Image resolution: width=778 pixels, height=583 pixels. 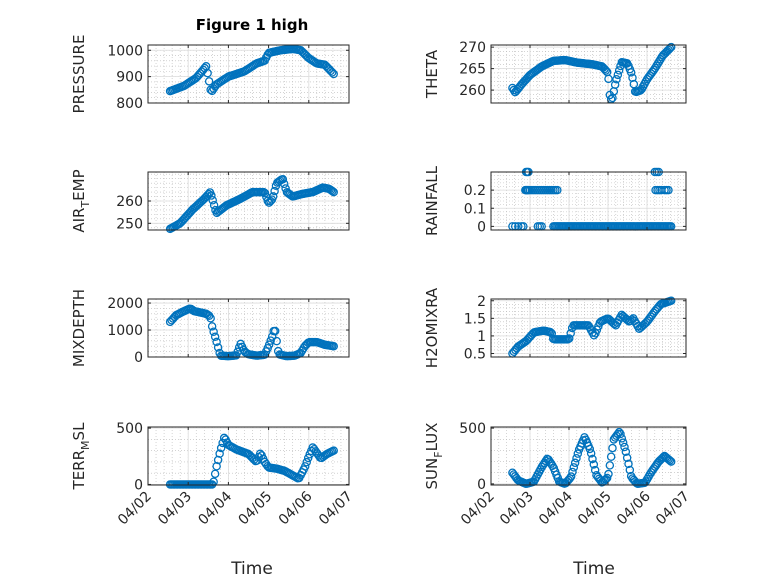 What do you see at coordinates (475, 191) in the screenshot?
I see `y-tick-label: 0.2` at bounding box center [475, 191].